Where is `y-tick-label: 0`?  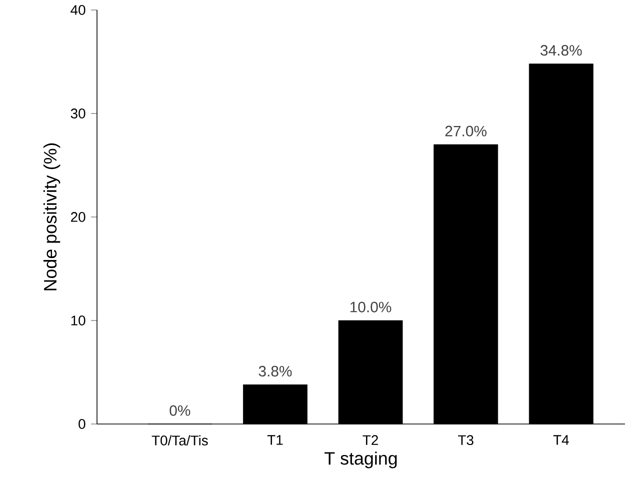
y-tick-label: 0 is located at coordinates (82, 424).